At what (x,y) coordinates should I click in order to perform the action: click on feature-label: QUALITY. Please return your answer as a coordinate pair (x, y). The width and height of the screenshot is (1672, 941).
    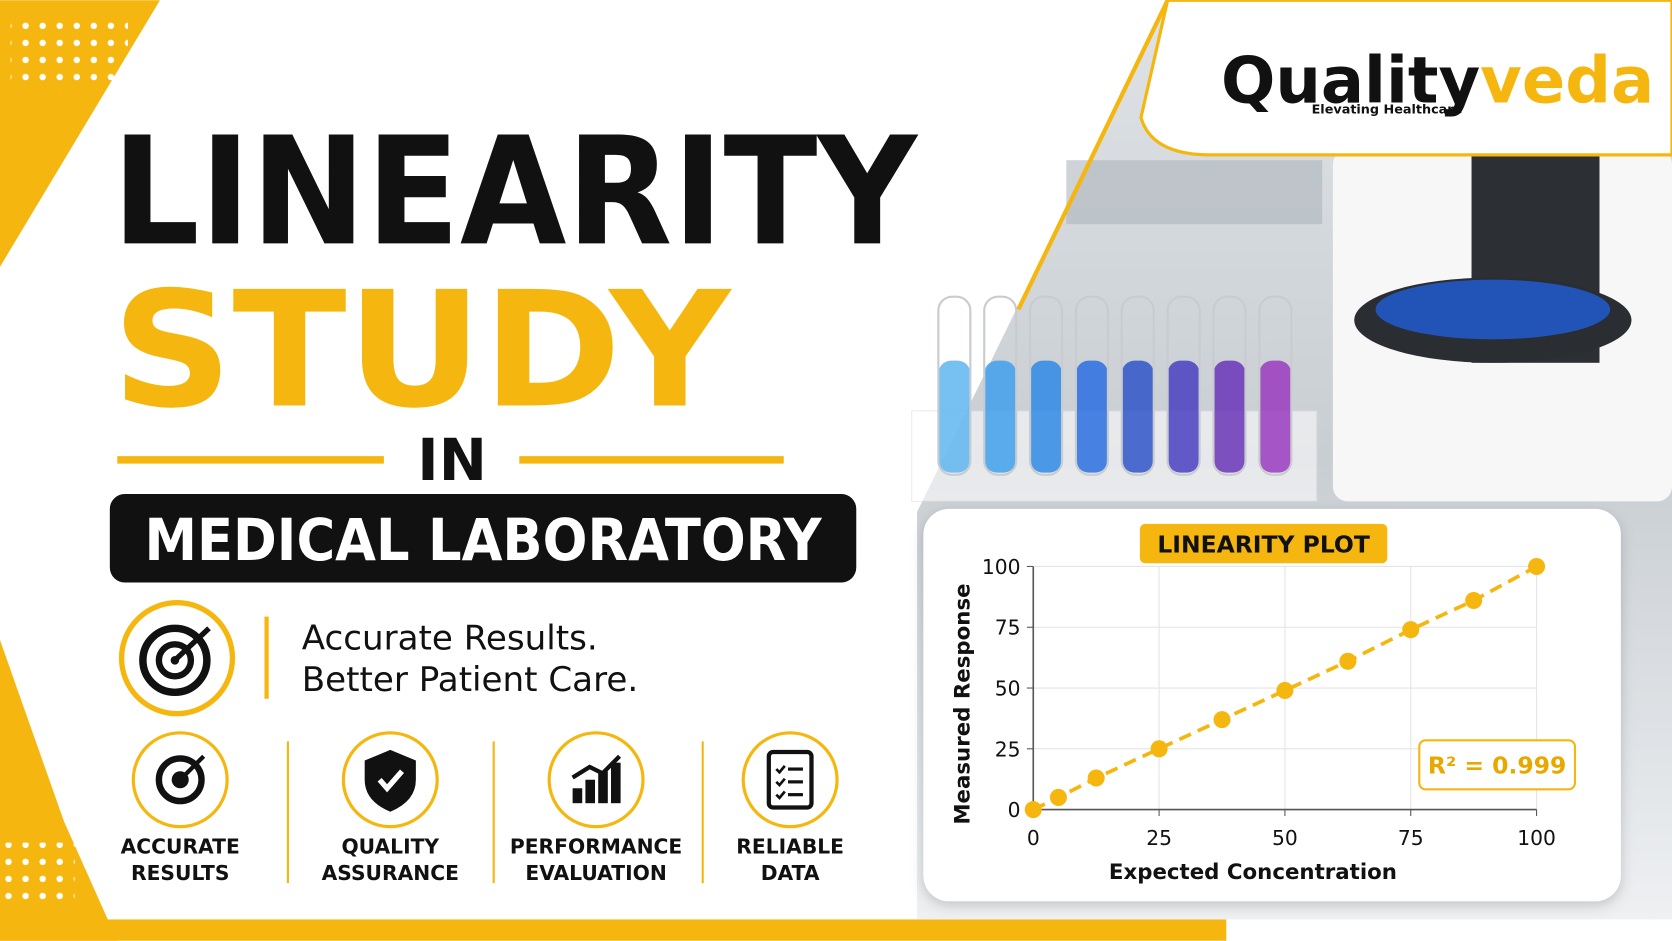
    Looking at the image, I should click on (390, 846).